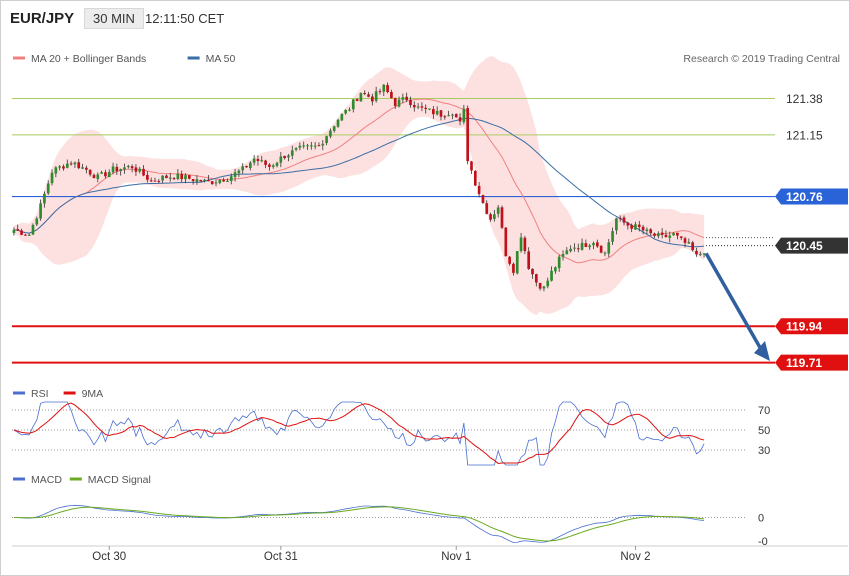 This screenshot has height=576, width=850. Describe the element at coordinates (635, 557) in the screenshot. I see `x-tick-label: Nov 2` at that location.